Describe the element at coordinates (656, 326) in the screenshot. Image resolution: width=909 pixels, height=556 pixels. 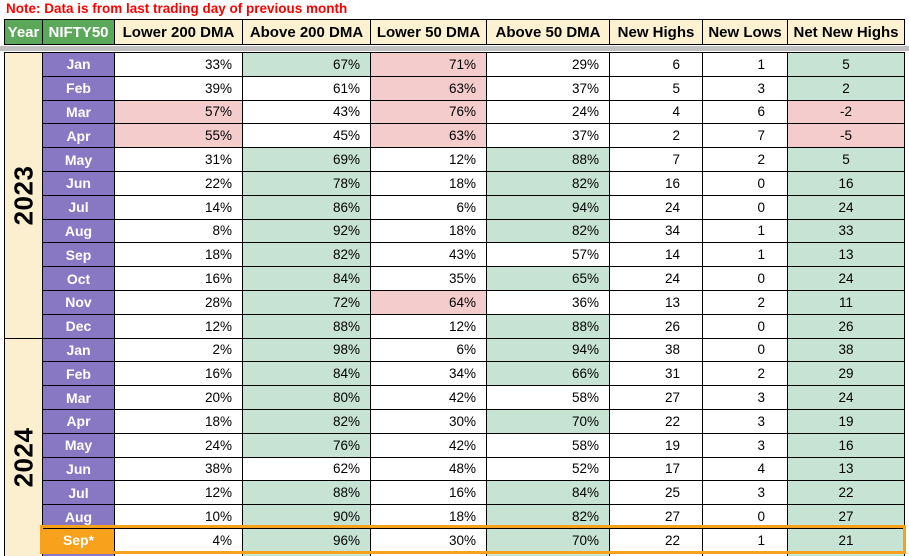
I see `data-cell: 26` at that location.